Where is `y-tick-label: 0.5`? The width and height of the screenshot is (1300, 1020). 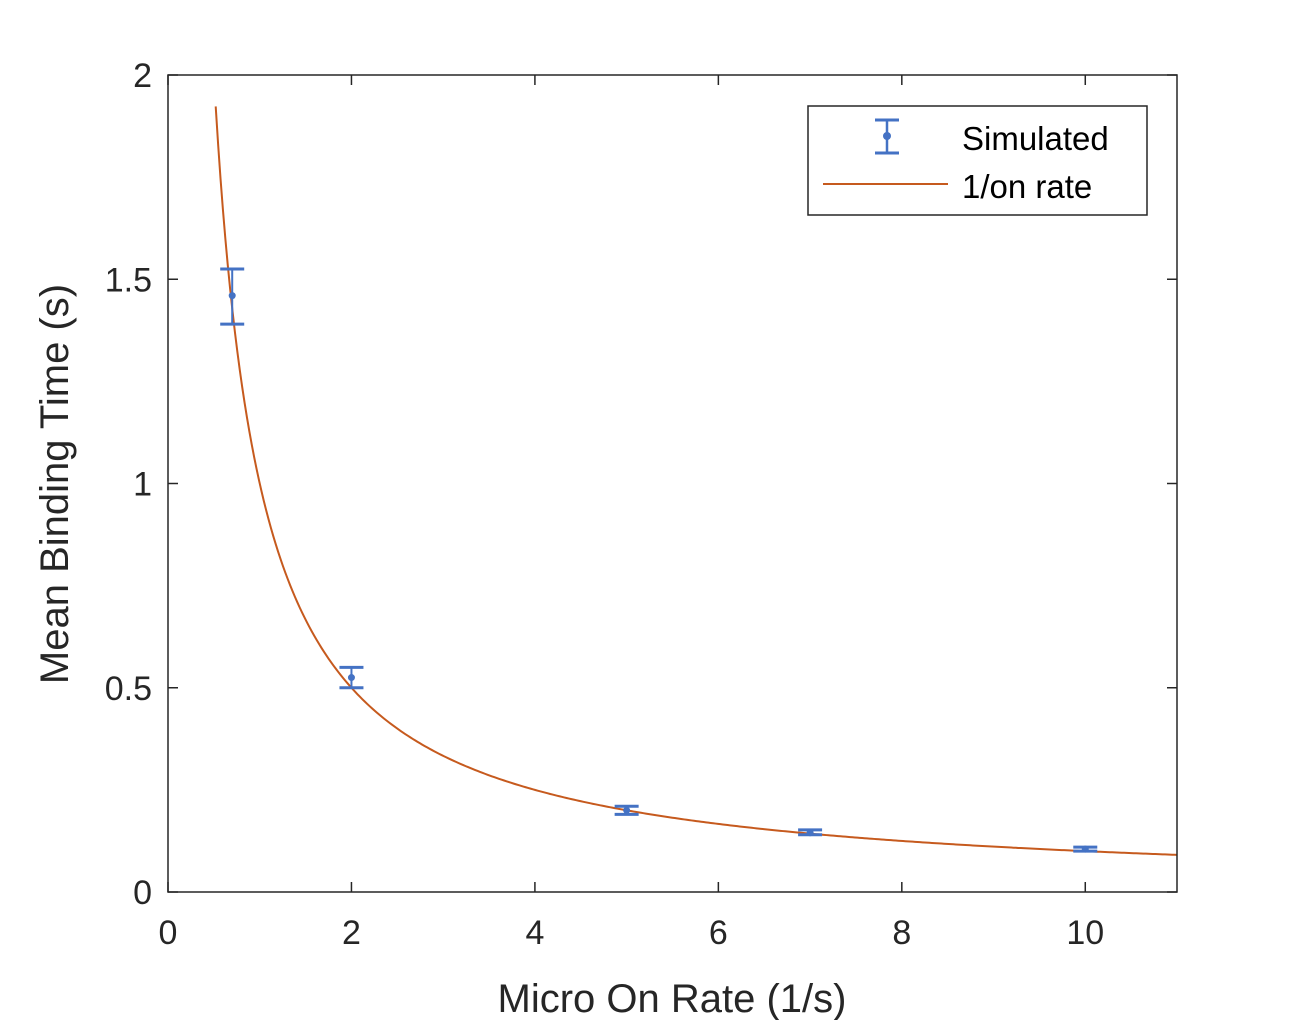
y-tick-label: 0.5 is located at coordinates (128, 689).